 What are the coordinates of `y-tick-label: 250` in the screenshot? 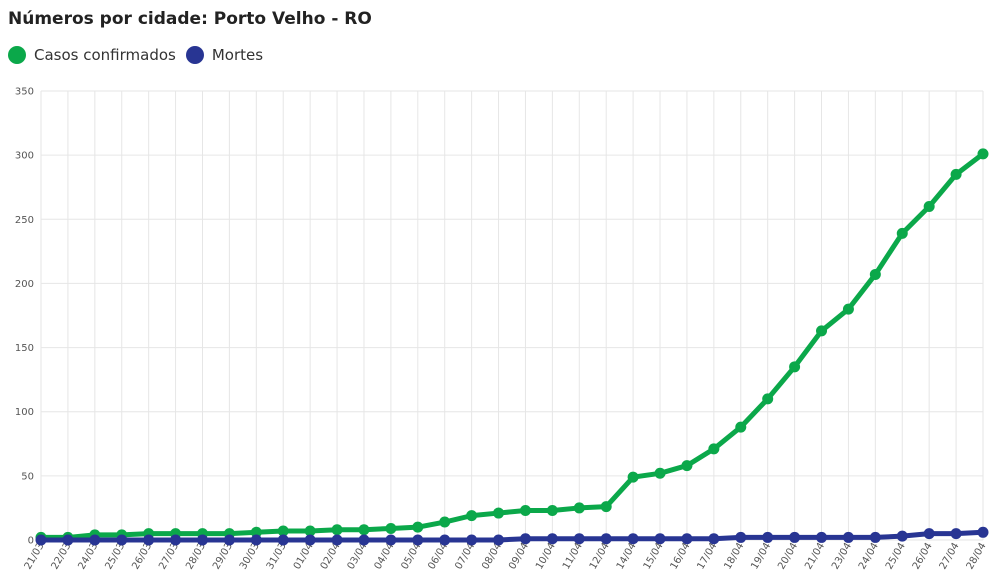 It's located at (24, 220).